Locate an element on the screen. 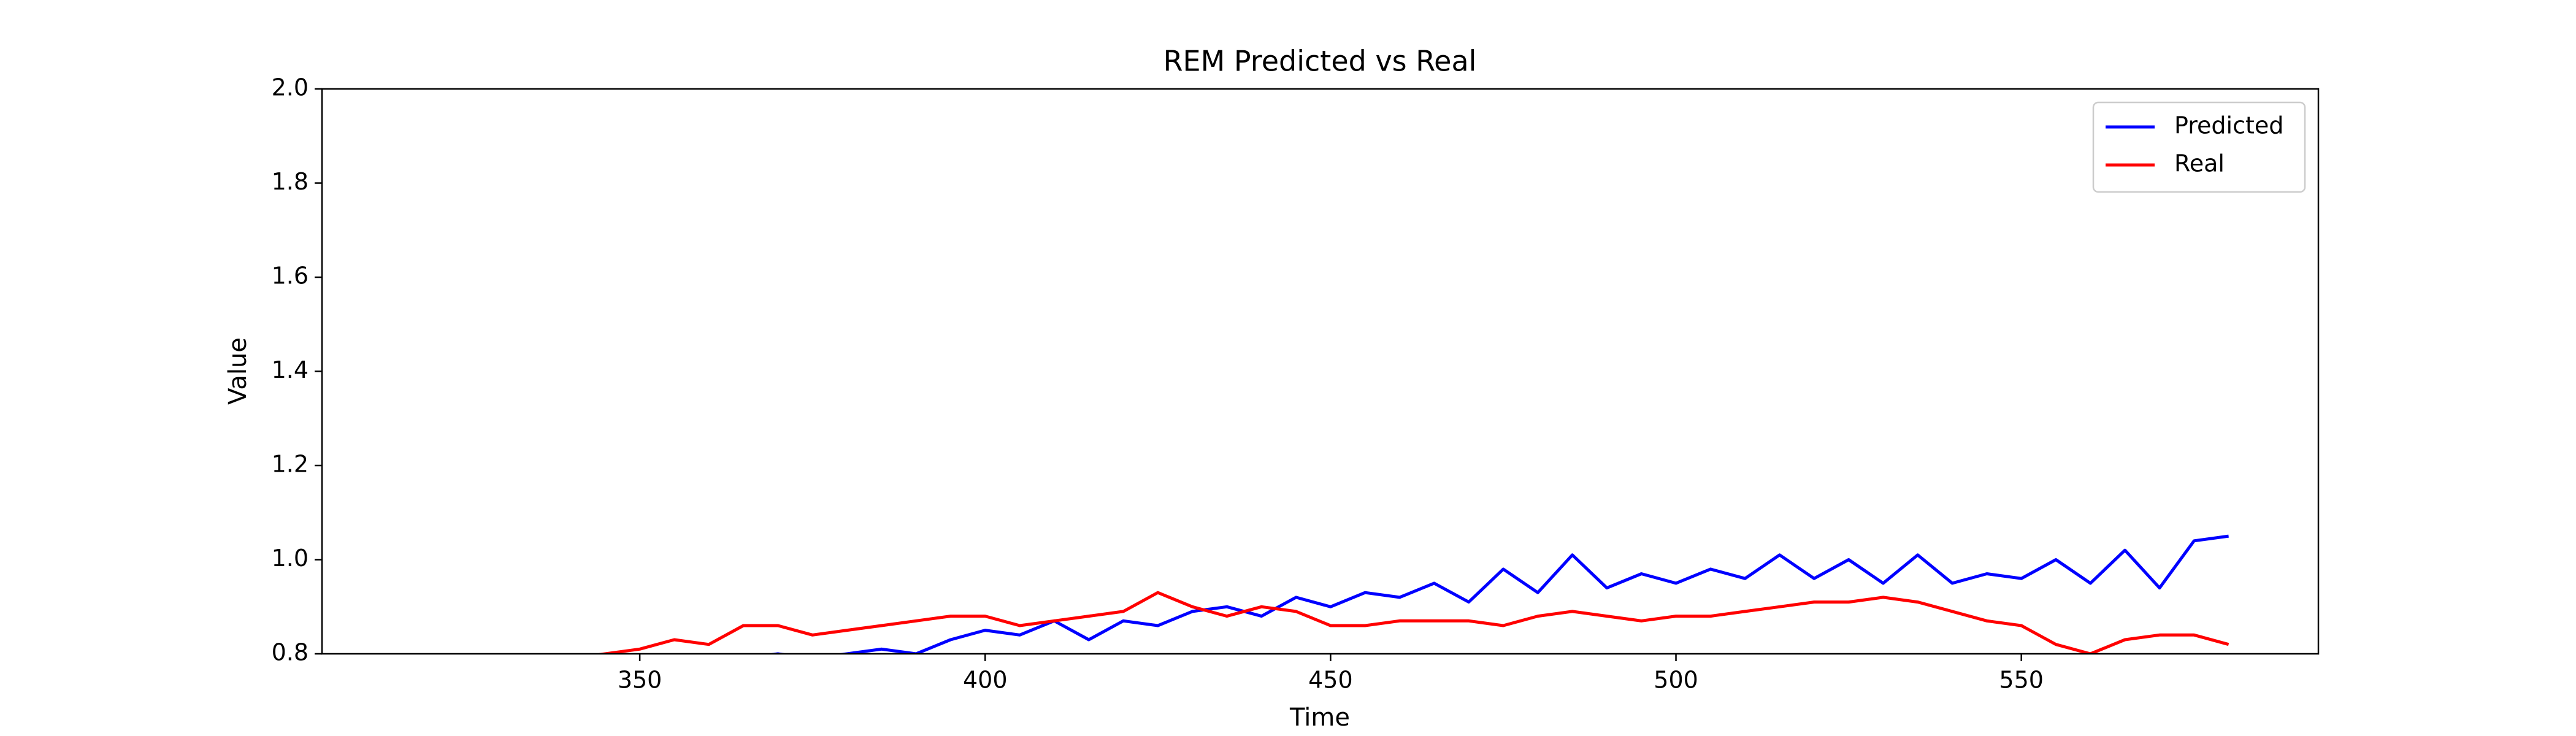 The width and height of the screenshot is (2576, 736). x-tick-label: 400 is located at coordinates (985, 680).